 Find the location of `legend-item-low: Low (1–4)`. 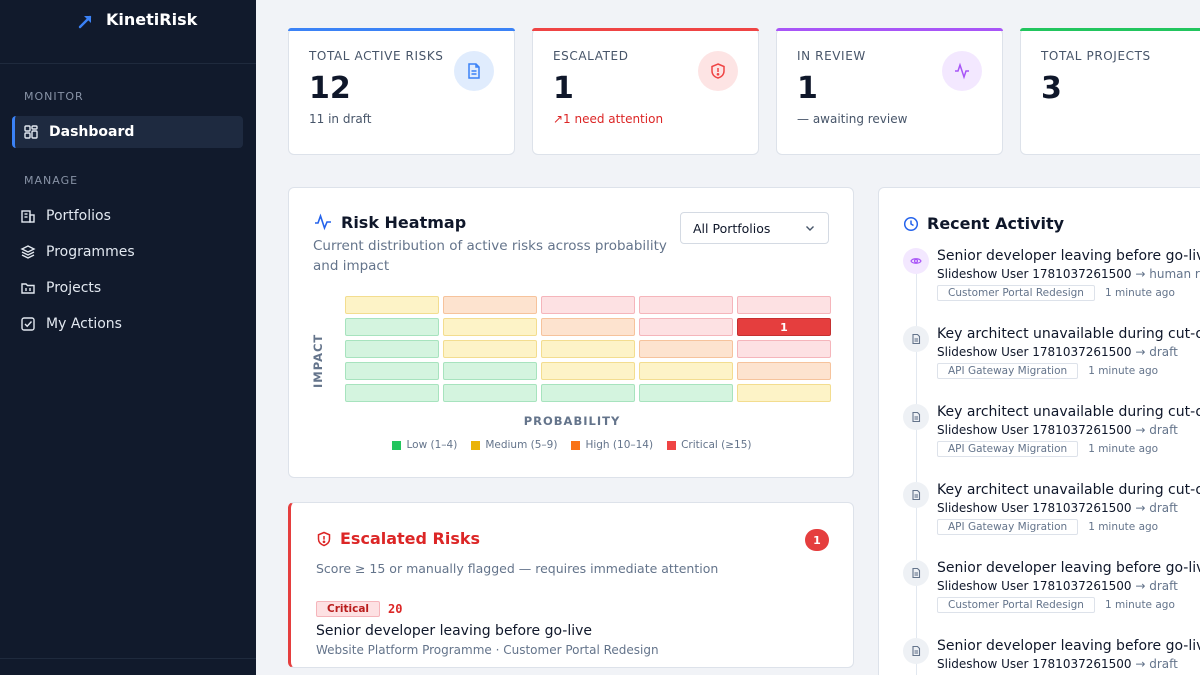

legend-item-low: Low (1–4) is located at coordinates (424, 445).